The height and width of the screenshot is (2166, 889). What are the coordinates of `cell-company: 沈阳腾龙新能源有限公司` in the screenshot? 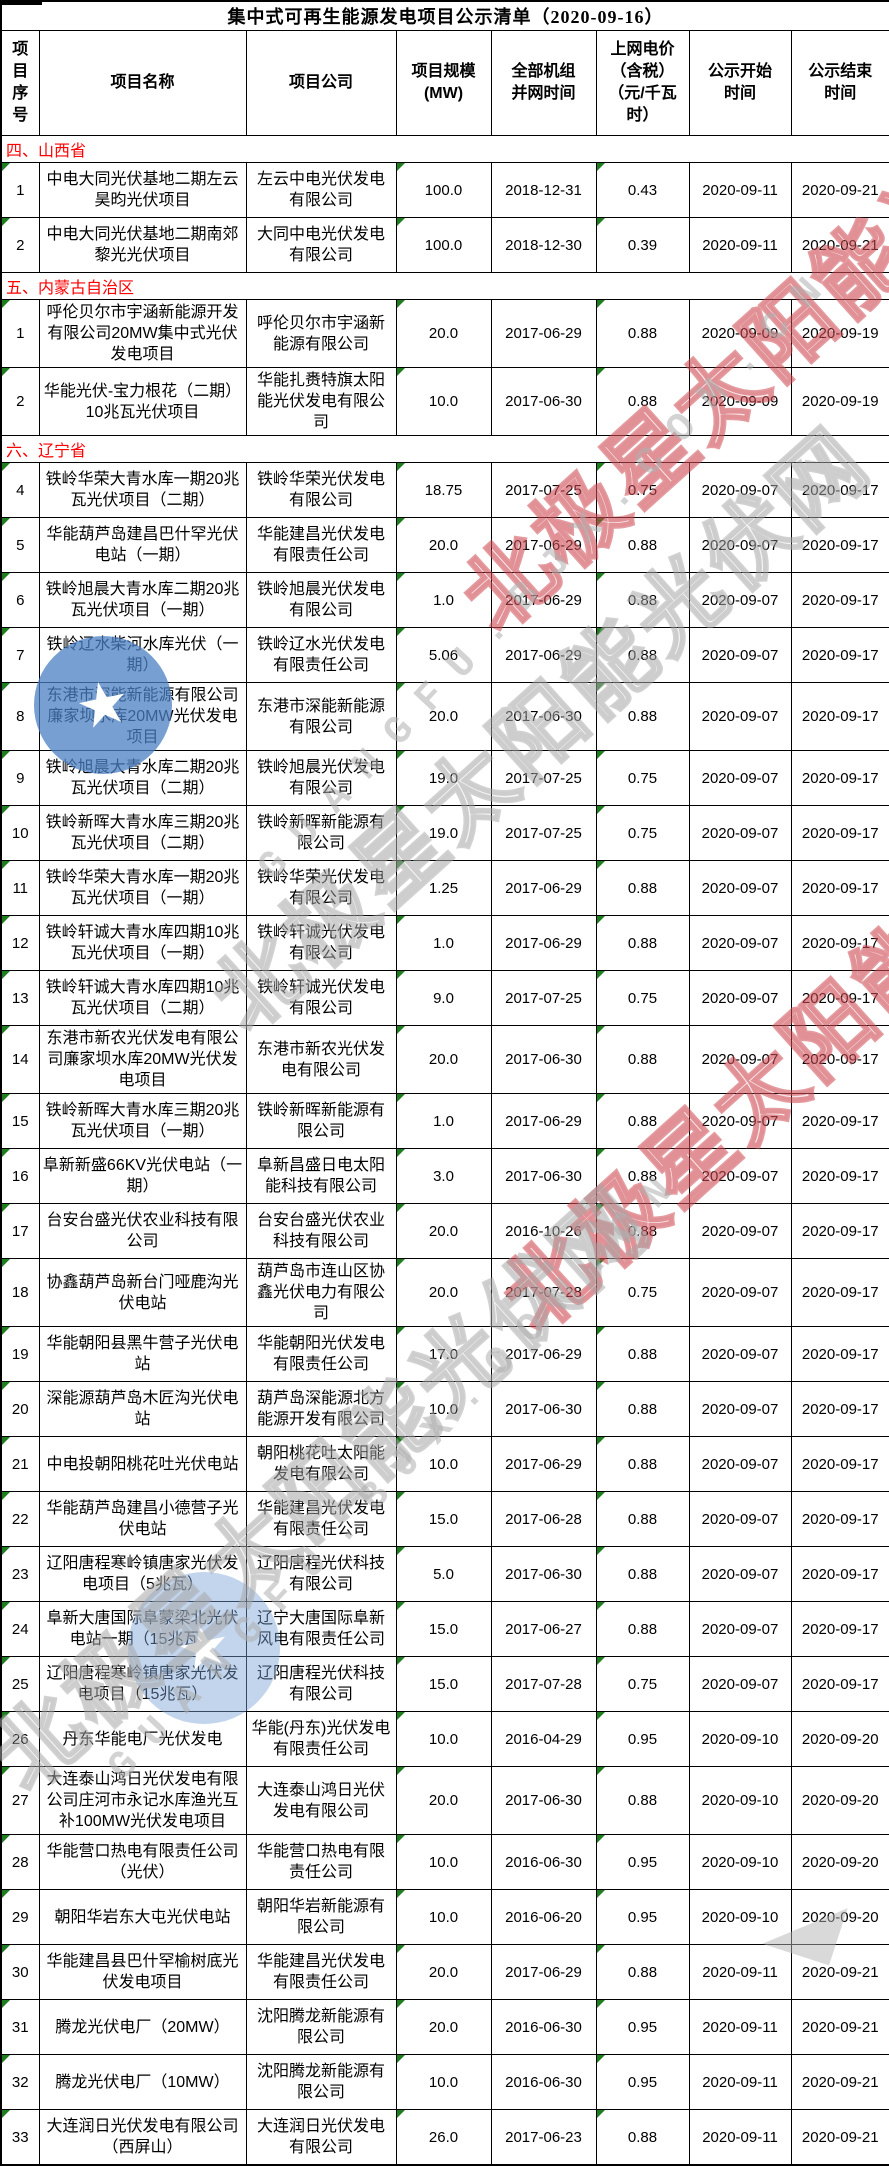 It's located at (321, 2082).